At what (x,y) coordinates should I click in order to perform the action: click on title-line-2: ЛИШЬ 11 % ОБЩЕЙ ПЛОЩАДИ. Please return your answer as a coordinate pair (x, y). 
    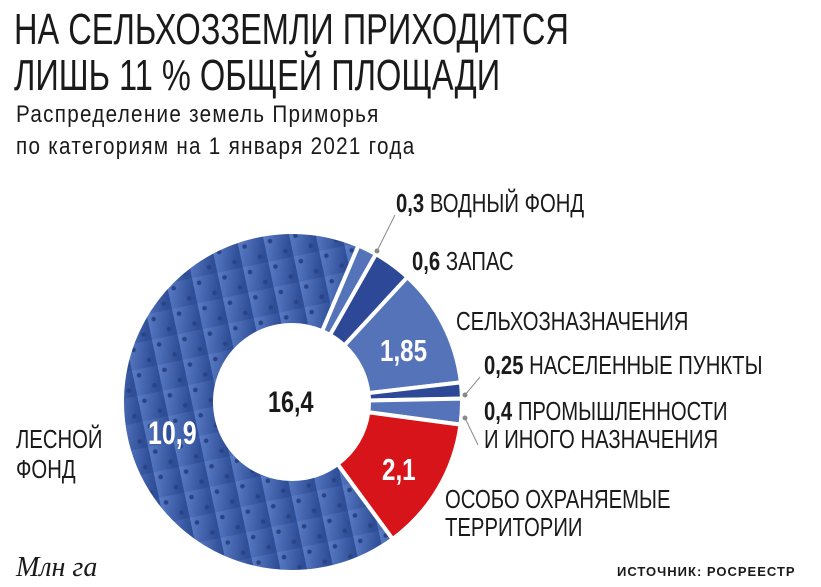
    Looking at the image, I should click on (257, 75).